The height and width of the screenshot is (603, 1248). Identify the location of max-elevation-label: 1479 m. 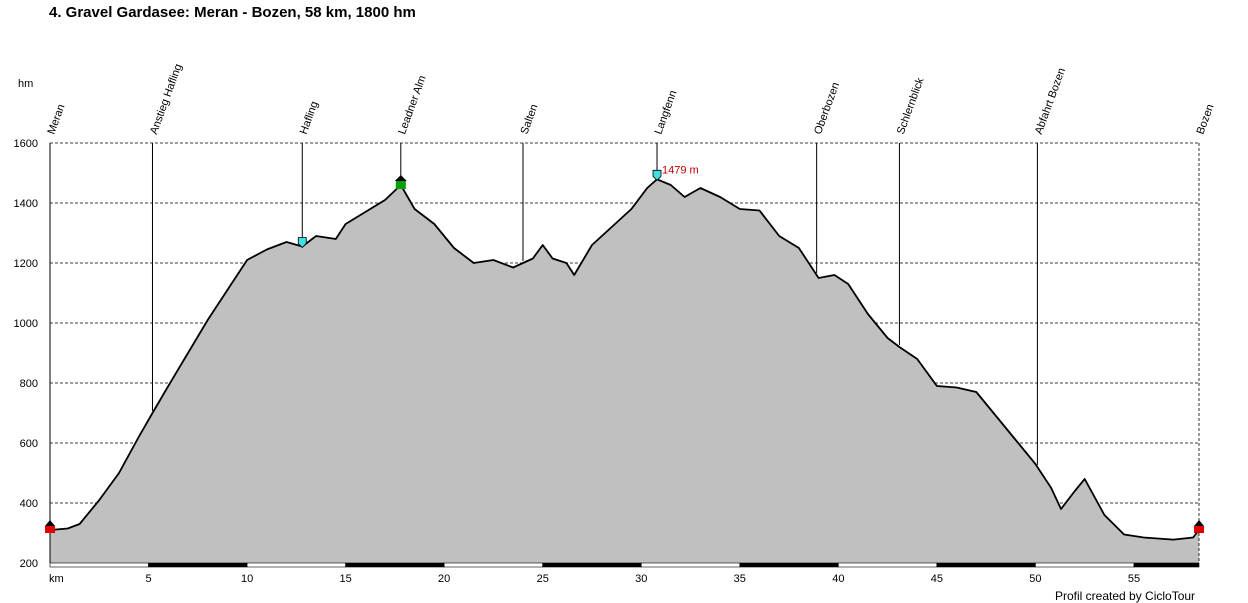
(680, 170).